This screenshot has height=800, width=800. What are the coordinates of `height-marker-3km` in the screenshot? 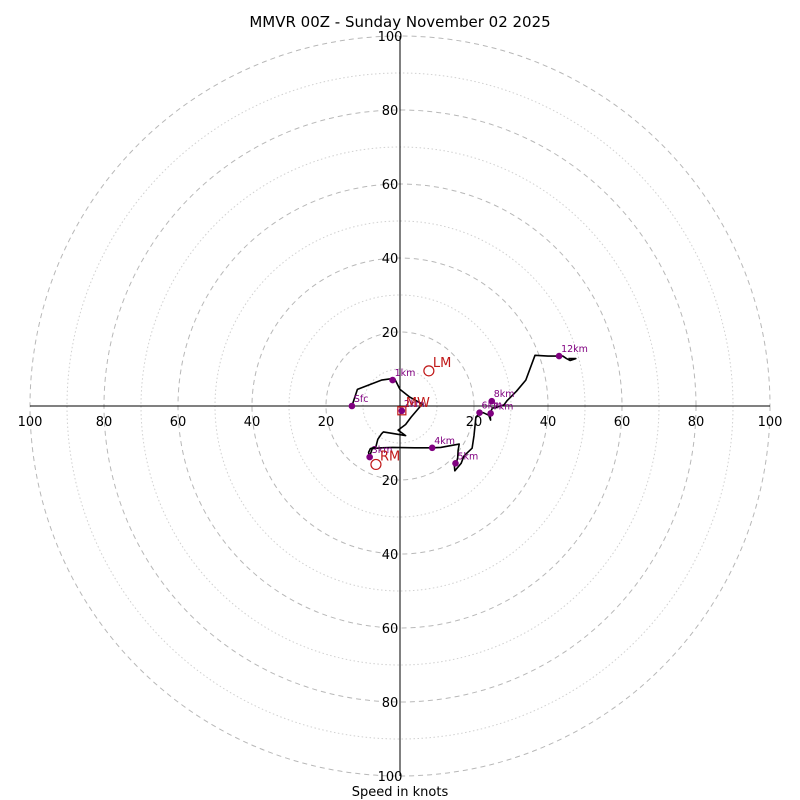 It's located at (369, 457).